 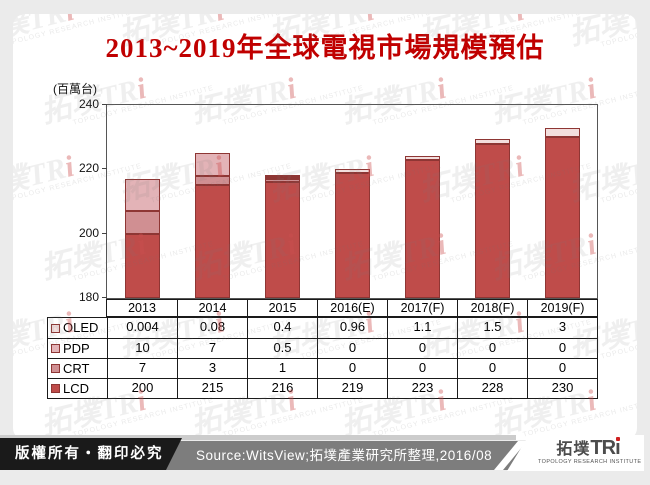 I want to click on legend-swatch-oled, so click(x=55, y=328).